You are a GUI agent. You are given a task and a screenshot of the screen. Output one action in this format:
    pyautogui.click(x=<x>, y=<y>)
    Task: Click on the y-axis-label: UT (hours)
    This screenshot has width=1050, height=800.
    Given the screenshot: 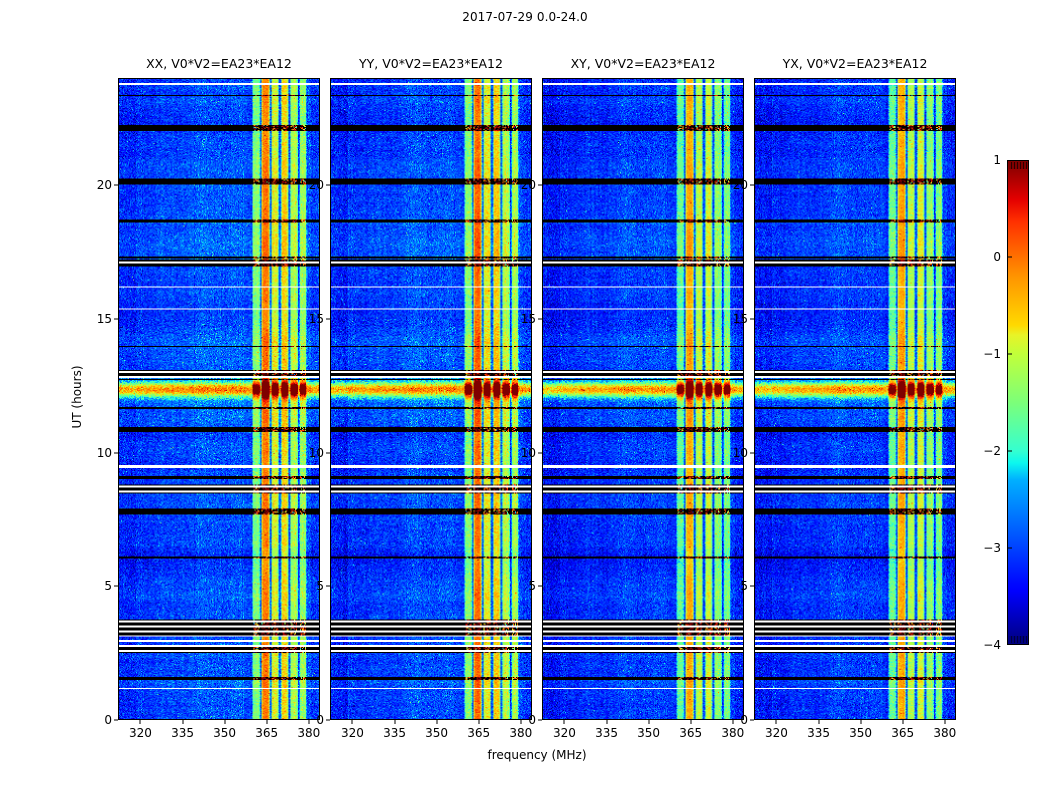 What is the action you would take?
    pyautogui.click(x=77, y=397)
    